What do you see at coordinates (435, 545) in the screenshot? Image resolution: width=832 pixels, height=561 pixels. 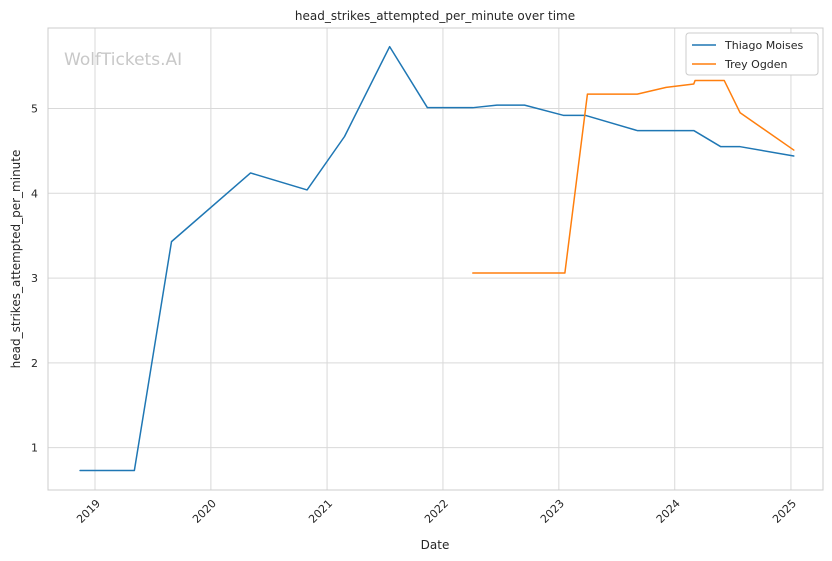 I see `x-axis-label: Date` at bounding box center [435, 545].